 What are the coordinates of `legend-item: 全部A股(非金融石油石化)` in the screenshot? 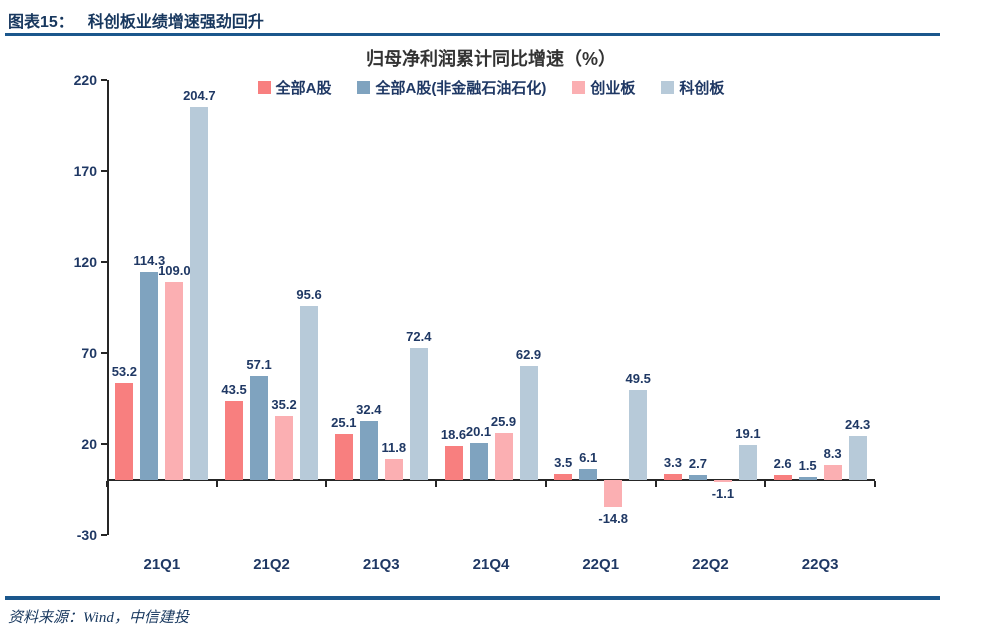 It's located at (451, 87).